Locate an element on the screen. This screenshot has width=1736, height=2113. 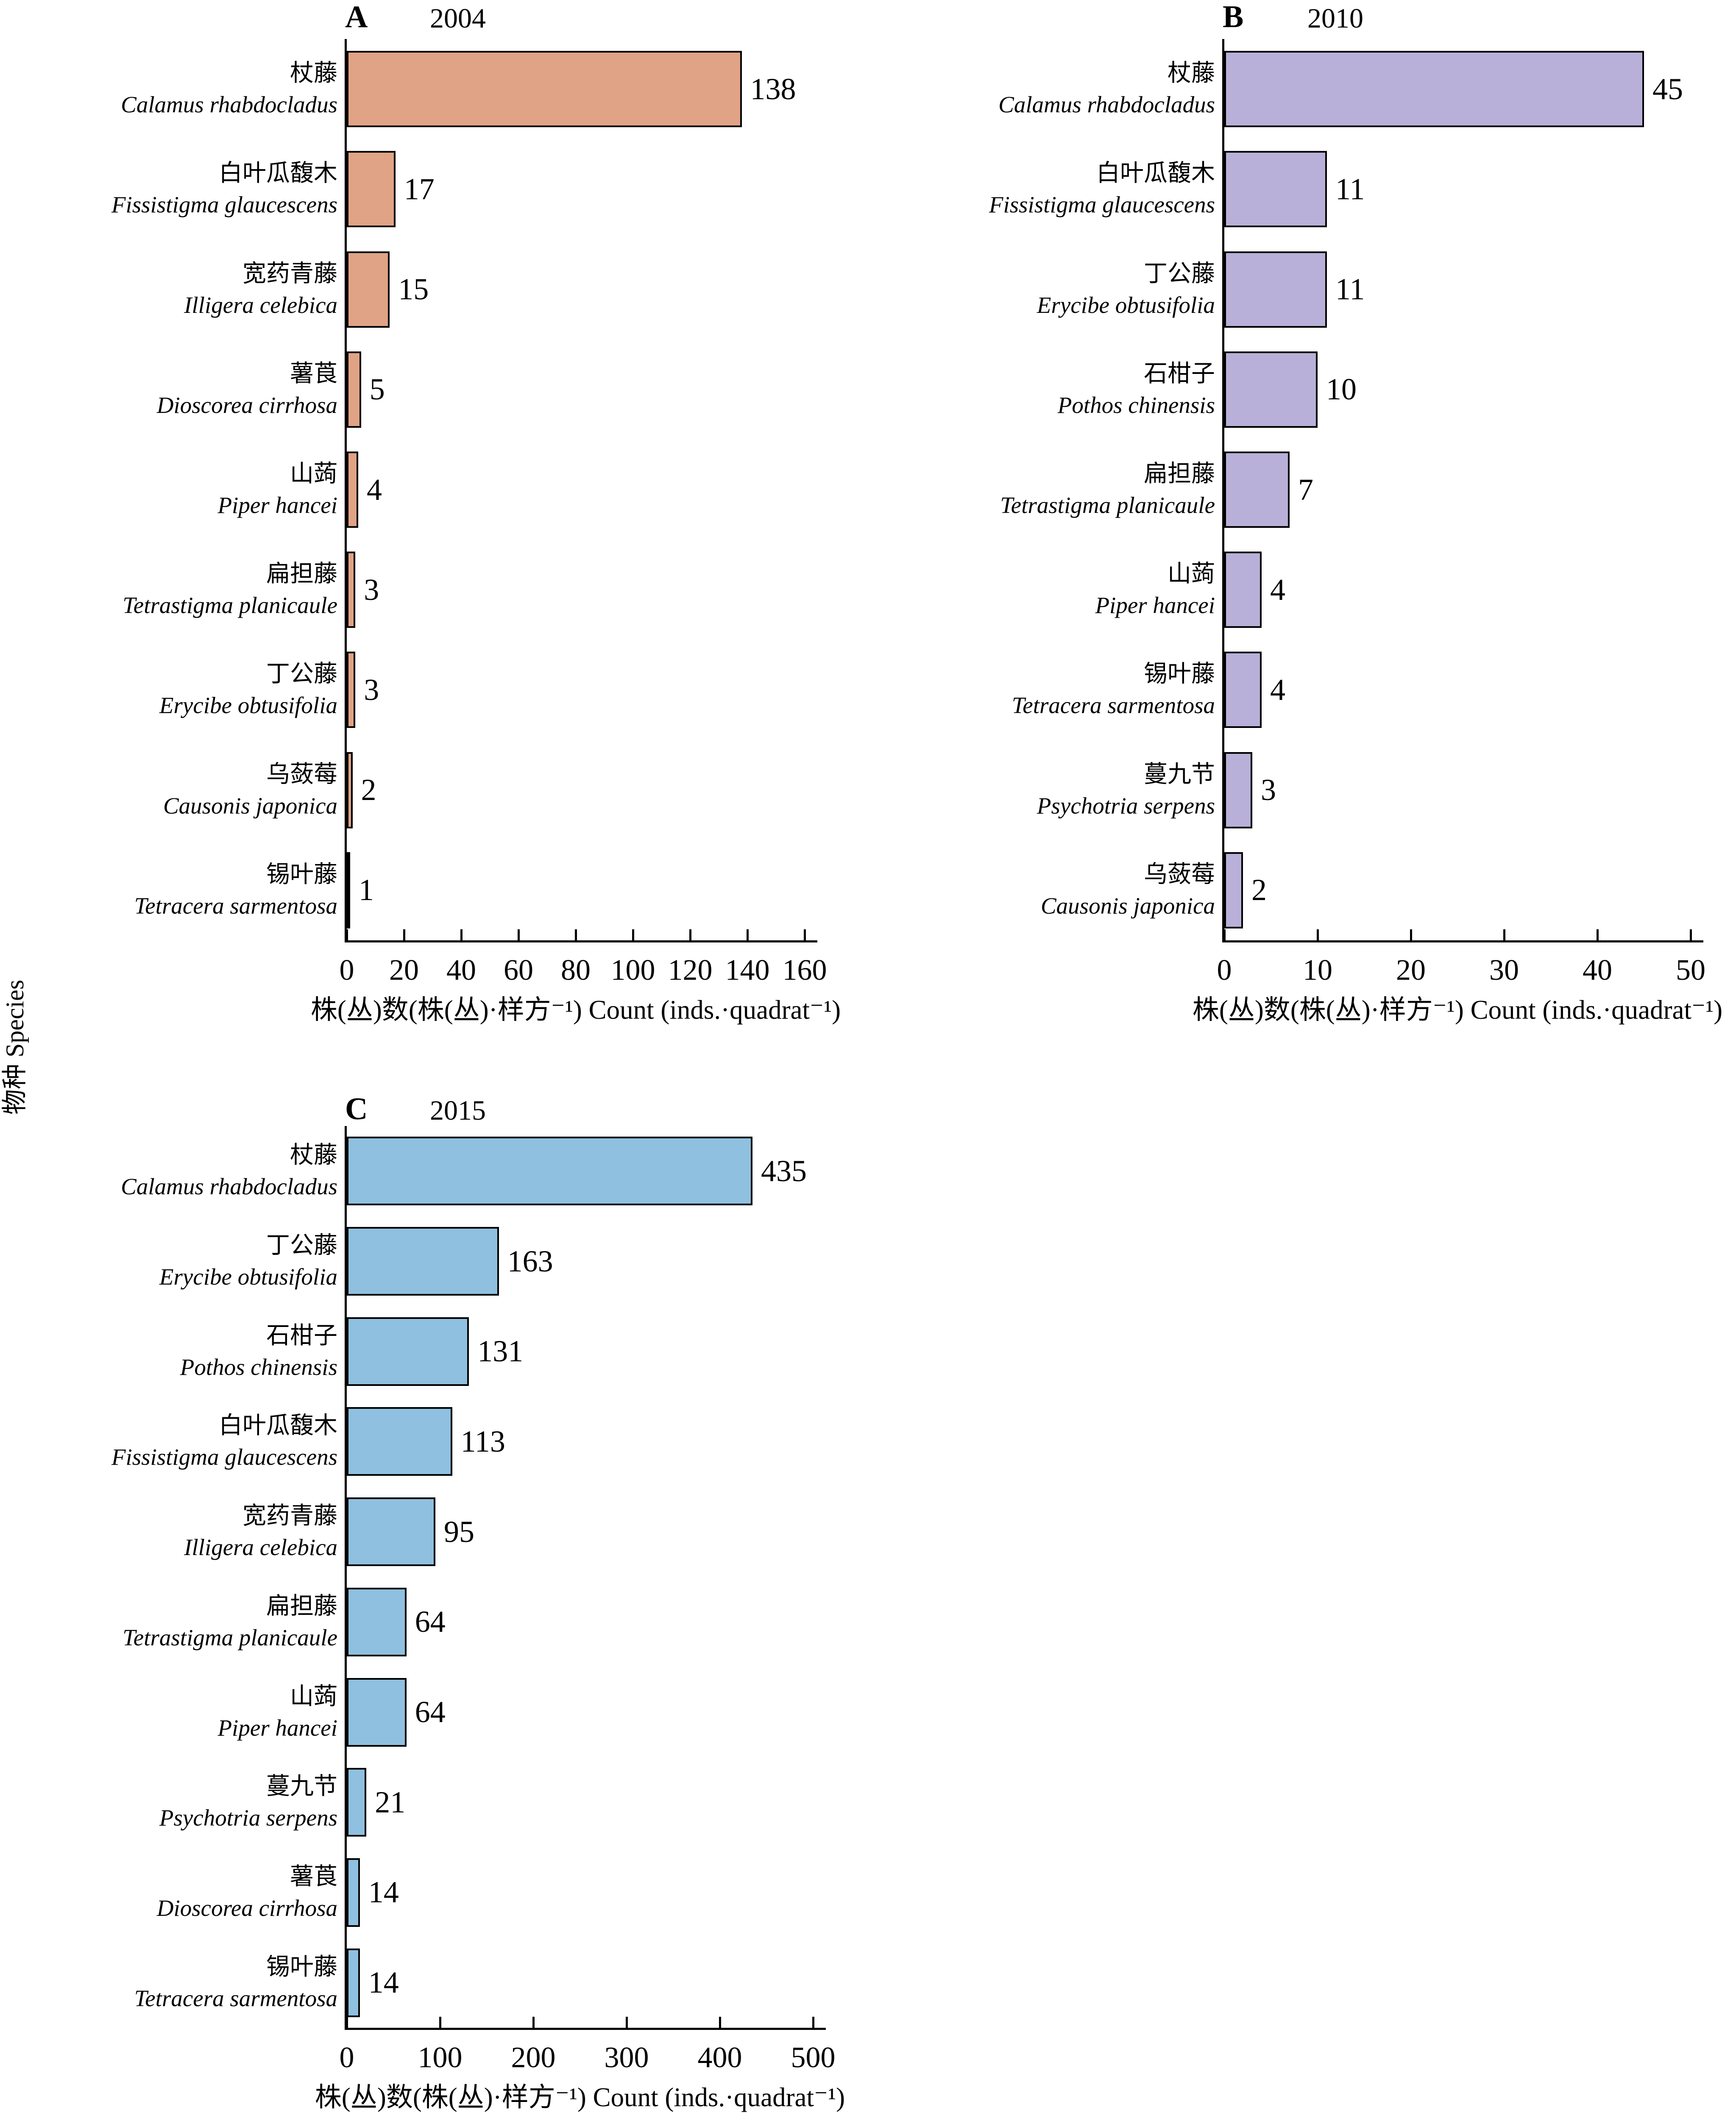
bar-value-label: 64 is located at coordinates (430, 1622).